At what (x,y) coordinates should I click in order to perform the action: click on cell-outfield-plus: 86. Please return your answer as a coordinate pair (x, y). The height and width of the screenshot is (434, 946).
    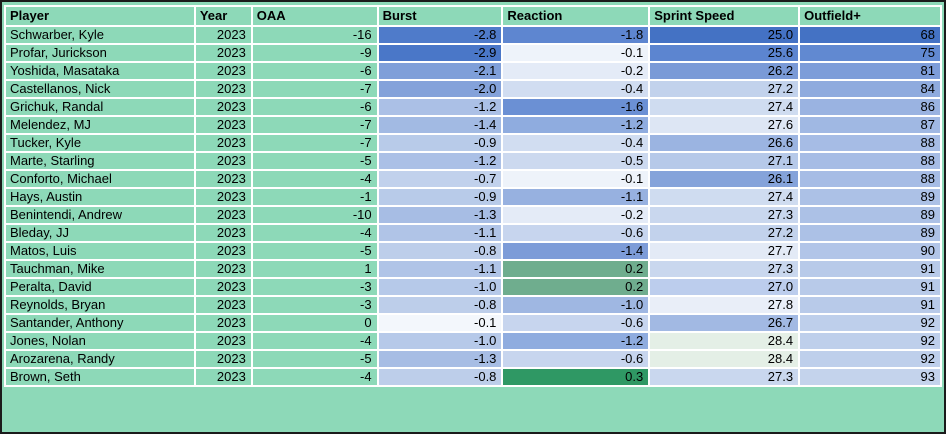
    Looking at the image, I should click on (870, 107).